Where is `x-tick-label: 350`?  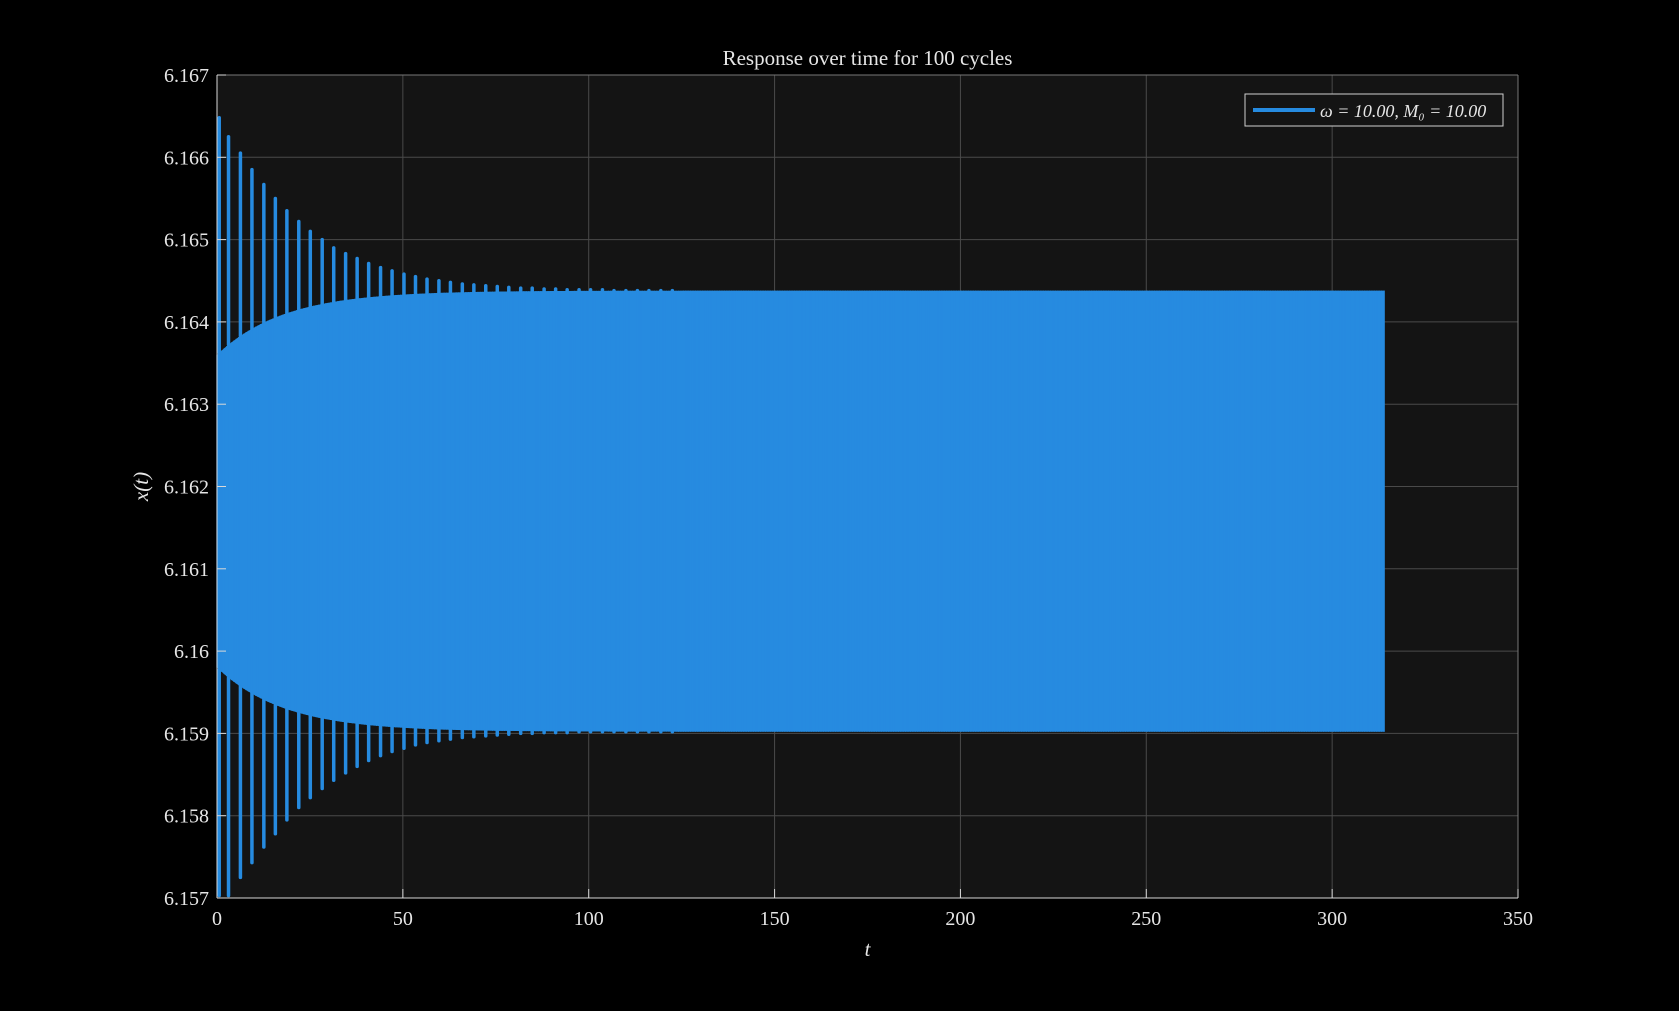
x-tick-label: 350 is located at coordinates (1518, 919).